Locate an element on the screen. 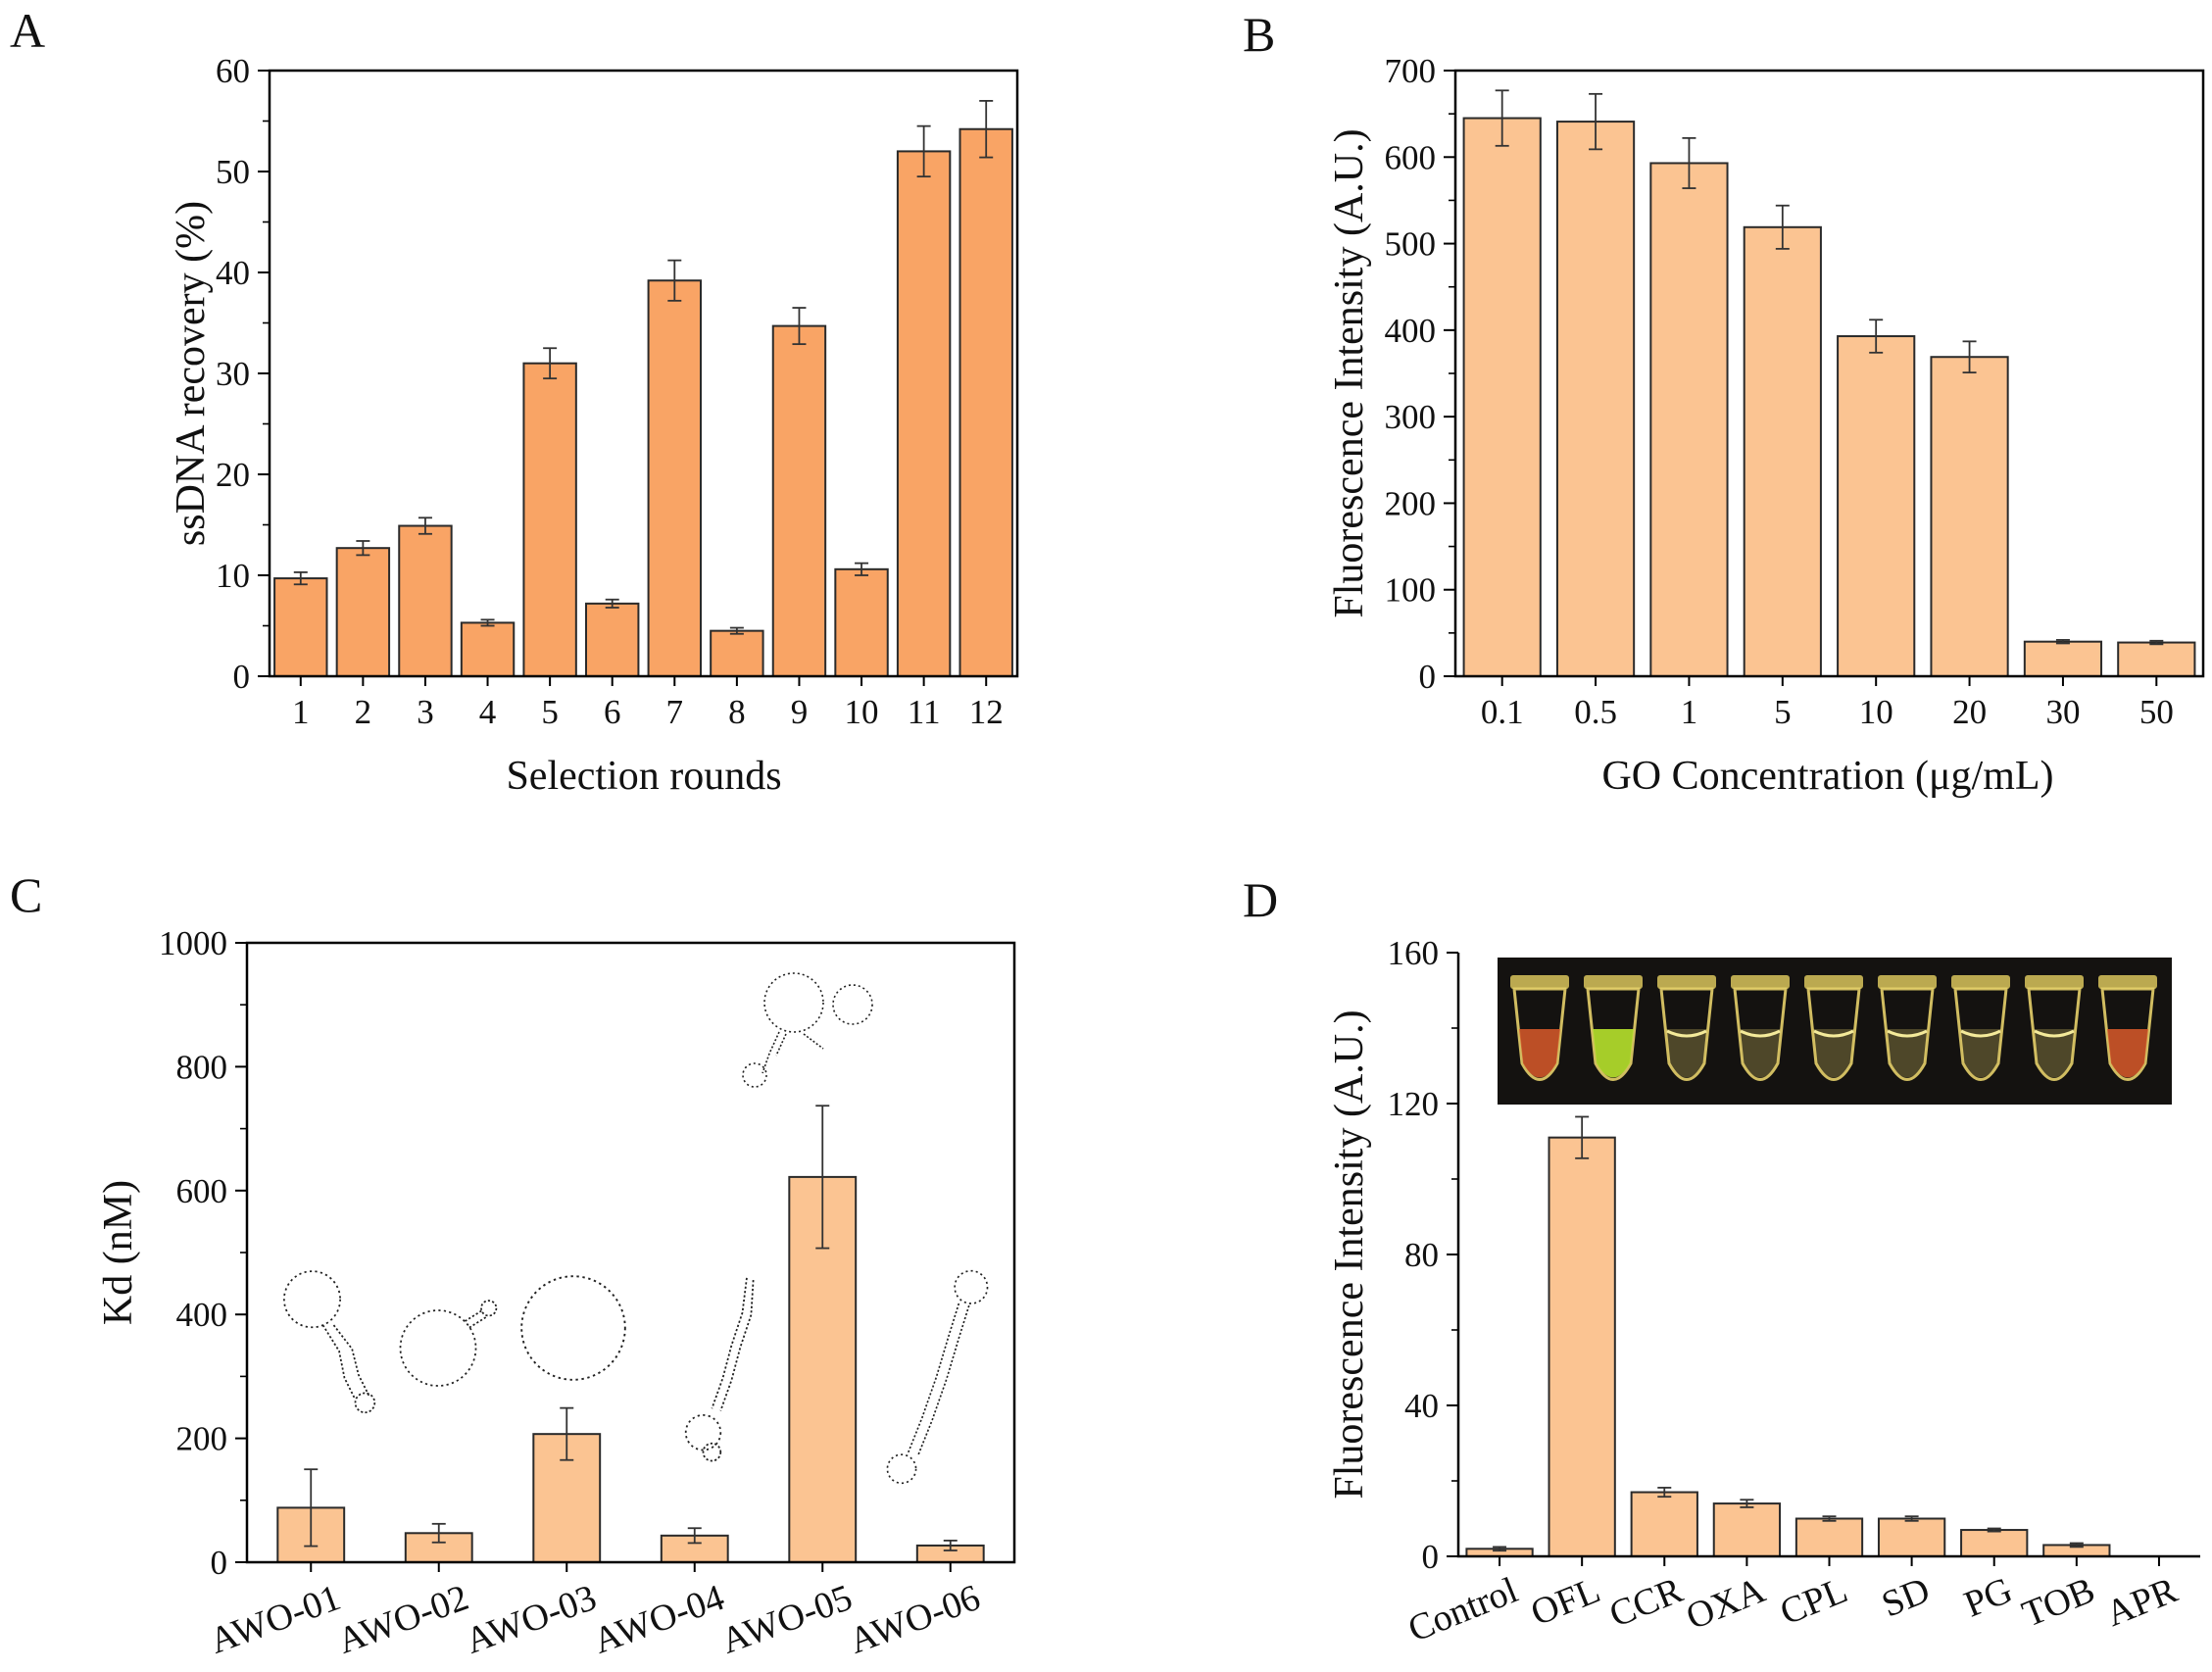 This screenshot has height=1672, width=2212. plot-frame-c is located at coordinates (631, 1252).